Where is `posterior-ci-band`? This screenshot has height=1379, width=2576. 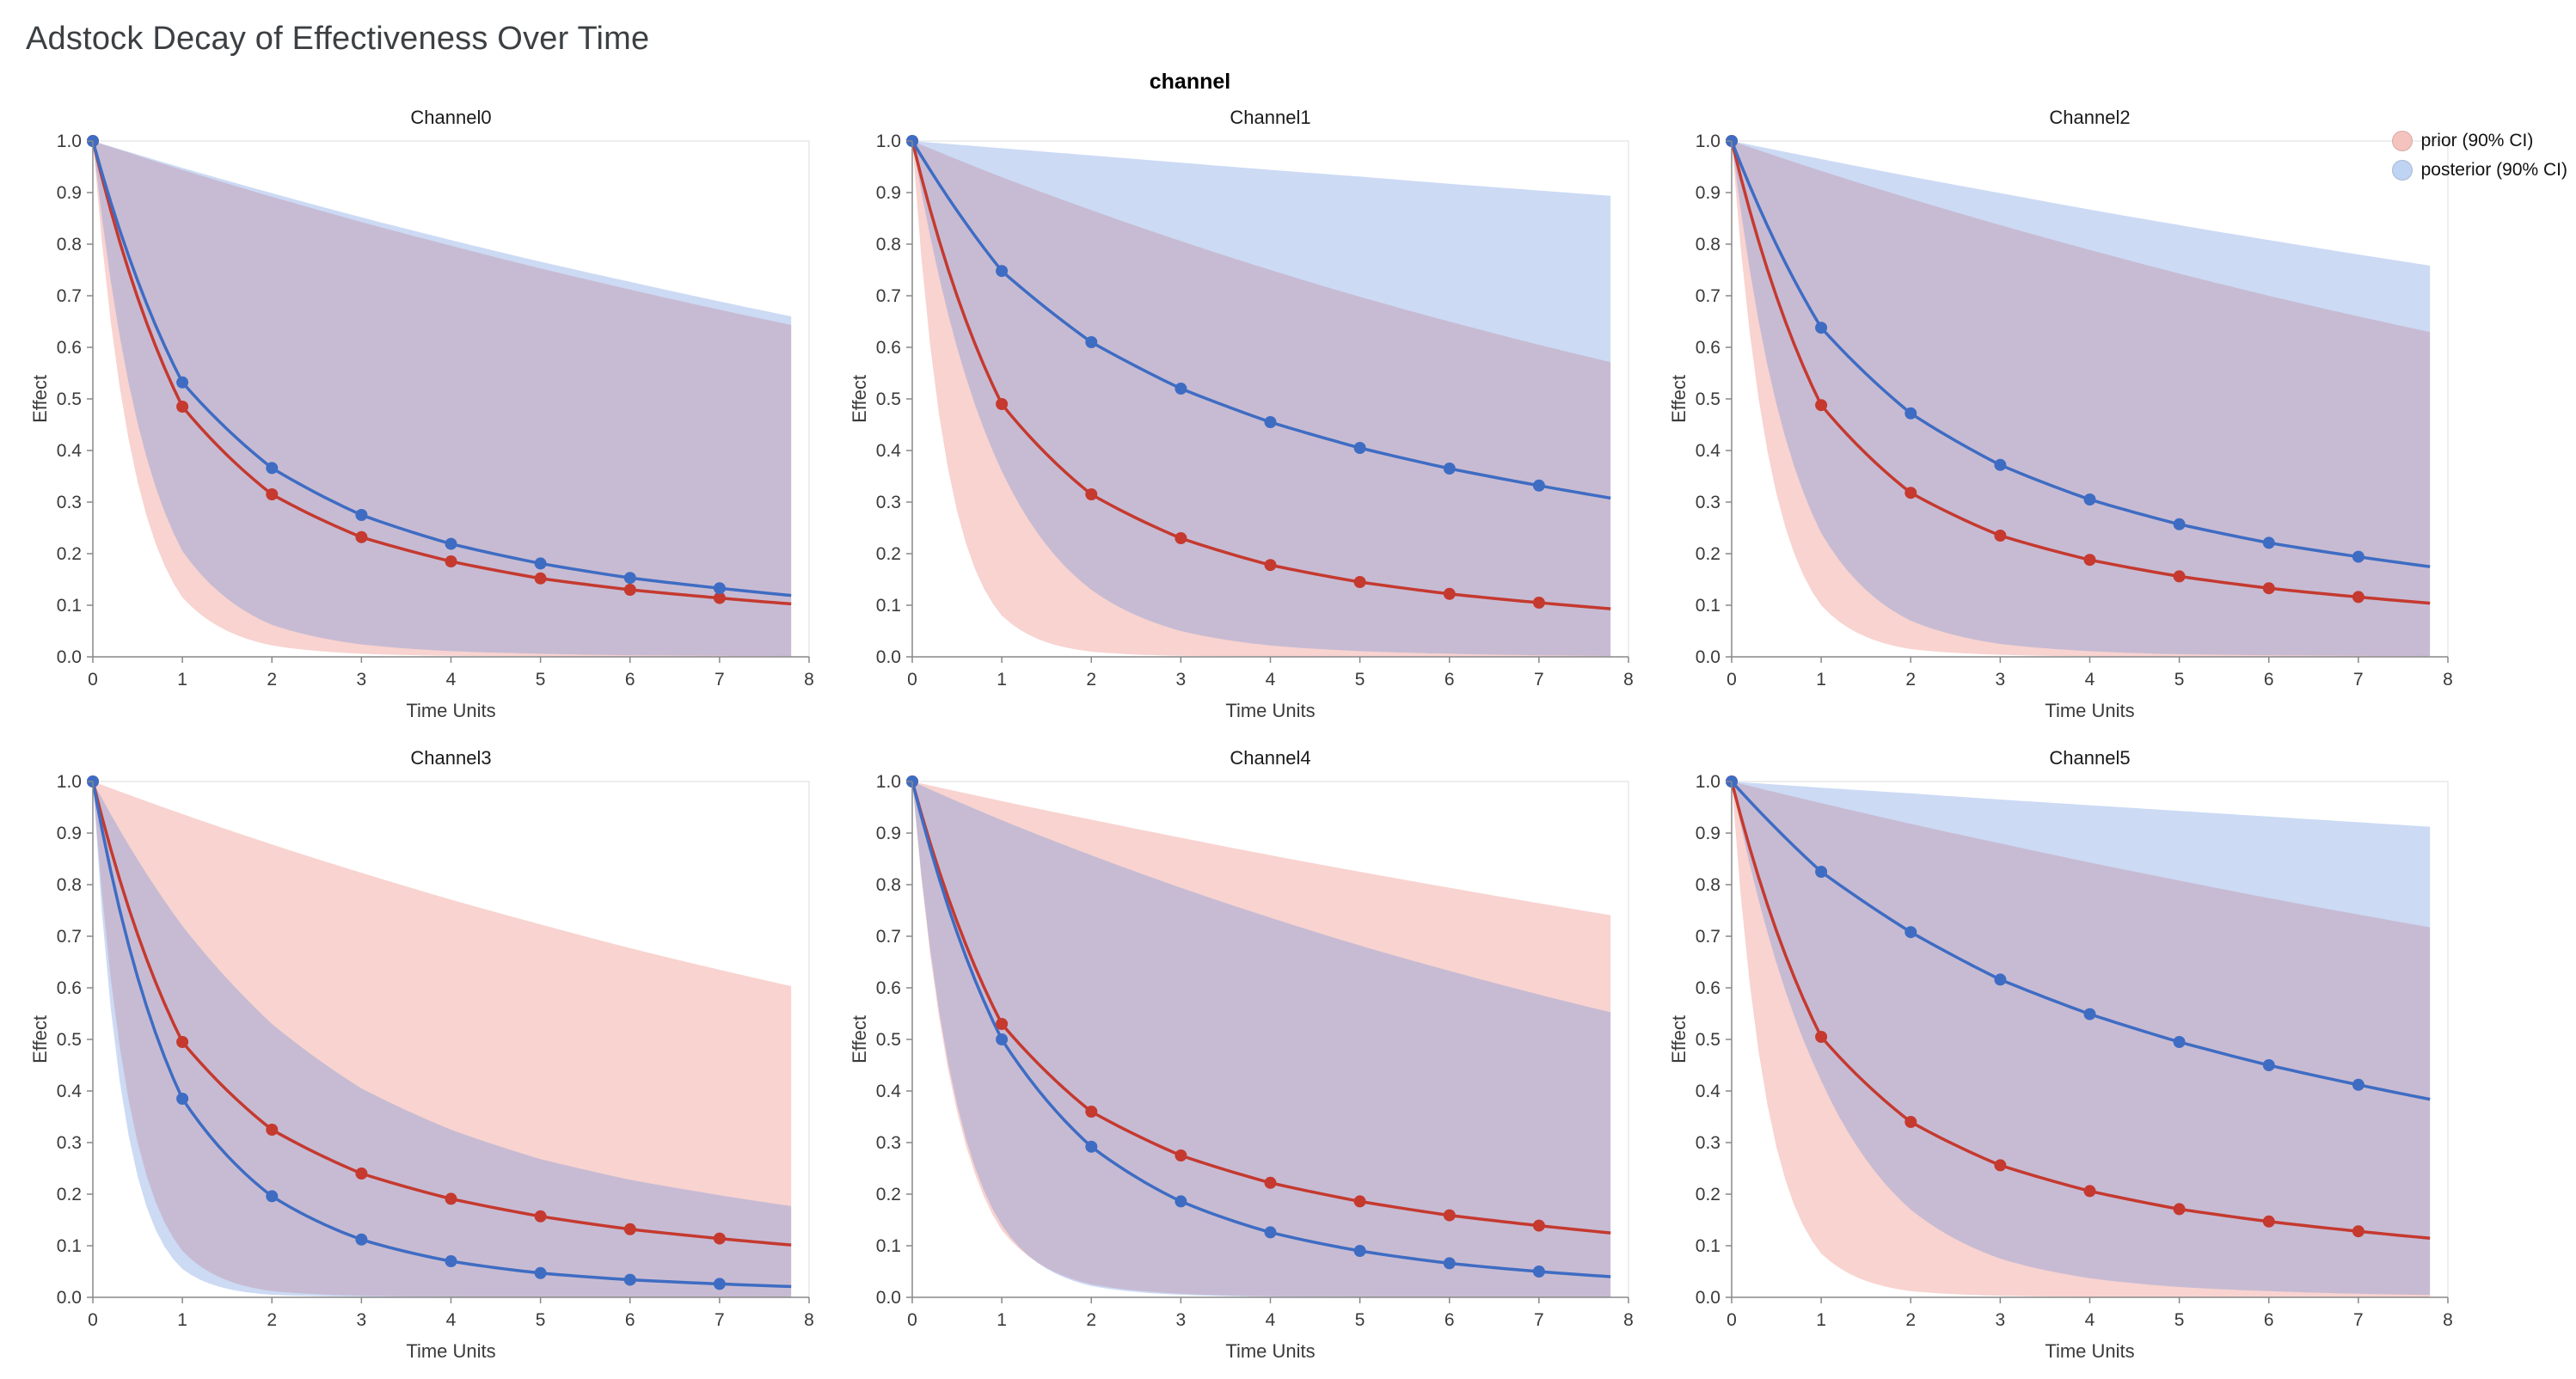 posterior-ci-band is located at coordinates (2081, 1038).